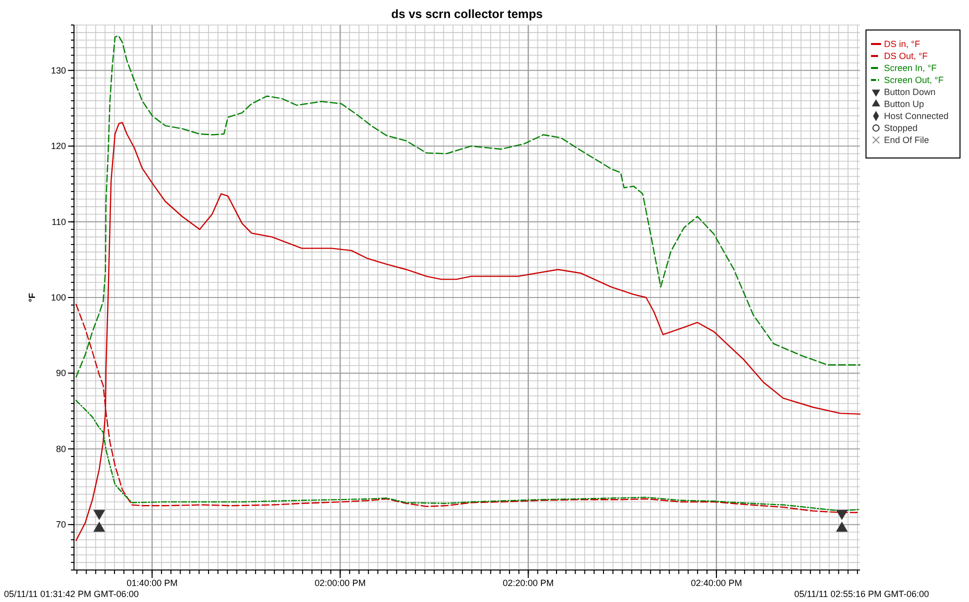 The image size is (969, 602). What do you see at coordinates (61, 525) in the screenshot?
I see `y-tick-label: 70` at bounding box center [61, 525].